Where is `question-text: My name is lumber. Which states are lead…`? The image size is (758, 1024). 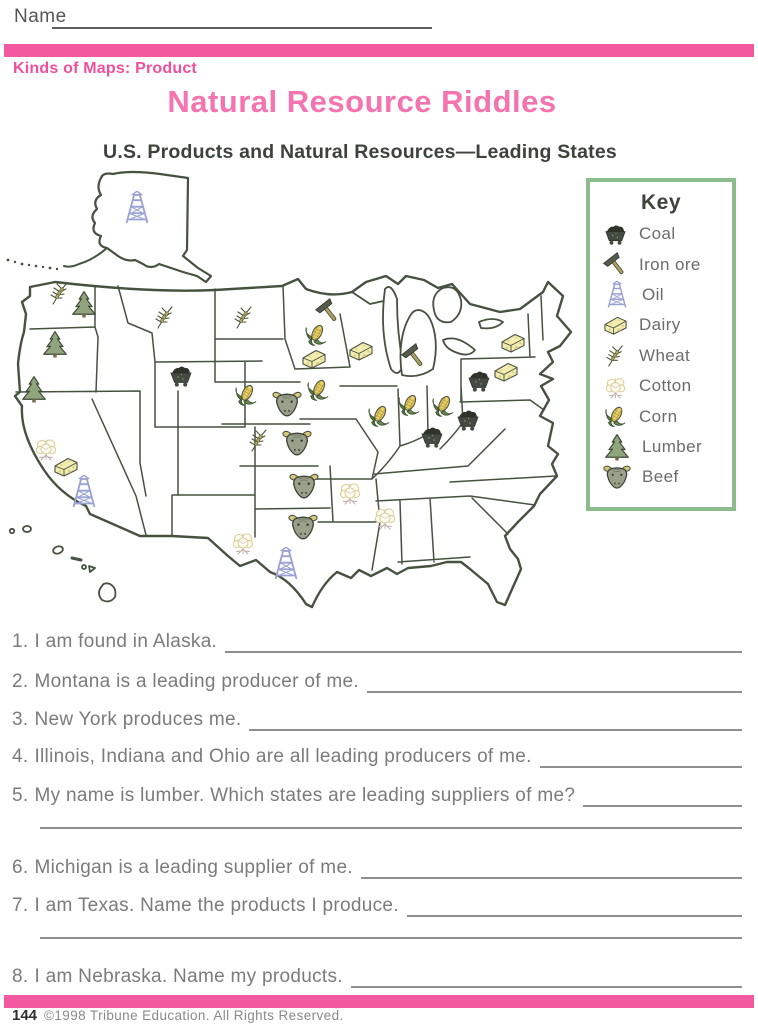 question-text: My name is lumber. Which states are lead… is located at coordinates (305, 795).